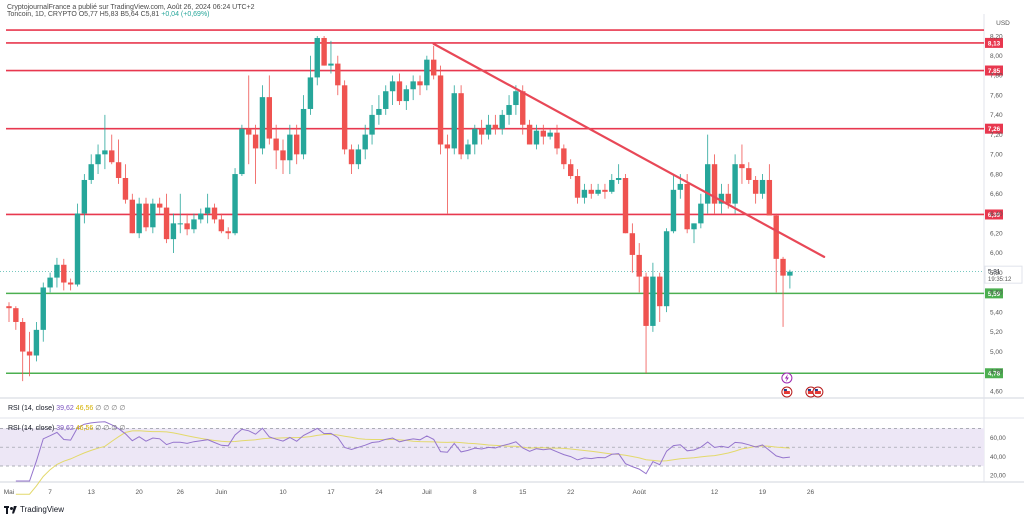 Image resolution: width=1024 pixels, height=520 pixels. Describe the element at coordinates (996, 332) in the screenshot. I see `price-tick-label: 5,20` at that location.